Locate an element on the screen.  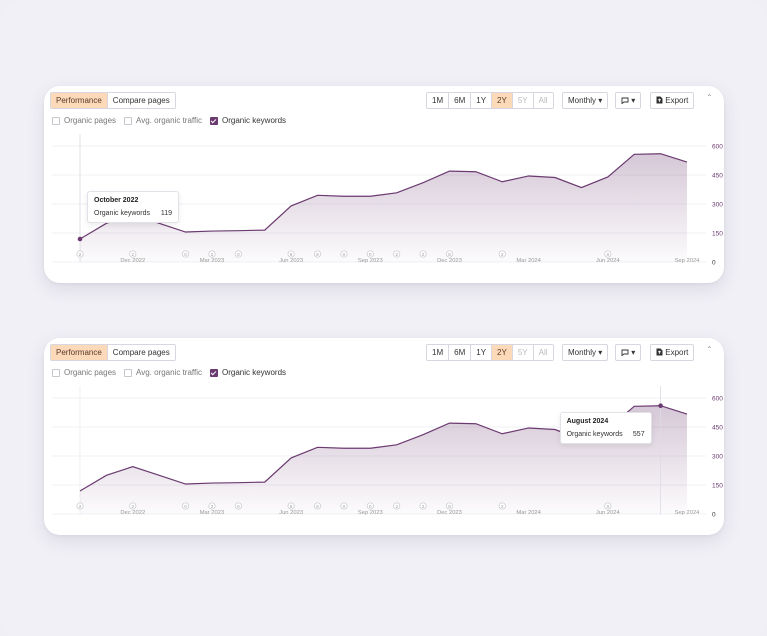
tooltip-title: October 2022 is located at coordinates (116, 200).